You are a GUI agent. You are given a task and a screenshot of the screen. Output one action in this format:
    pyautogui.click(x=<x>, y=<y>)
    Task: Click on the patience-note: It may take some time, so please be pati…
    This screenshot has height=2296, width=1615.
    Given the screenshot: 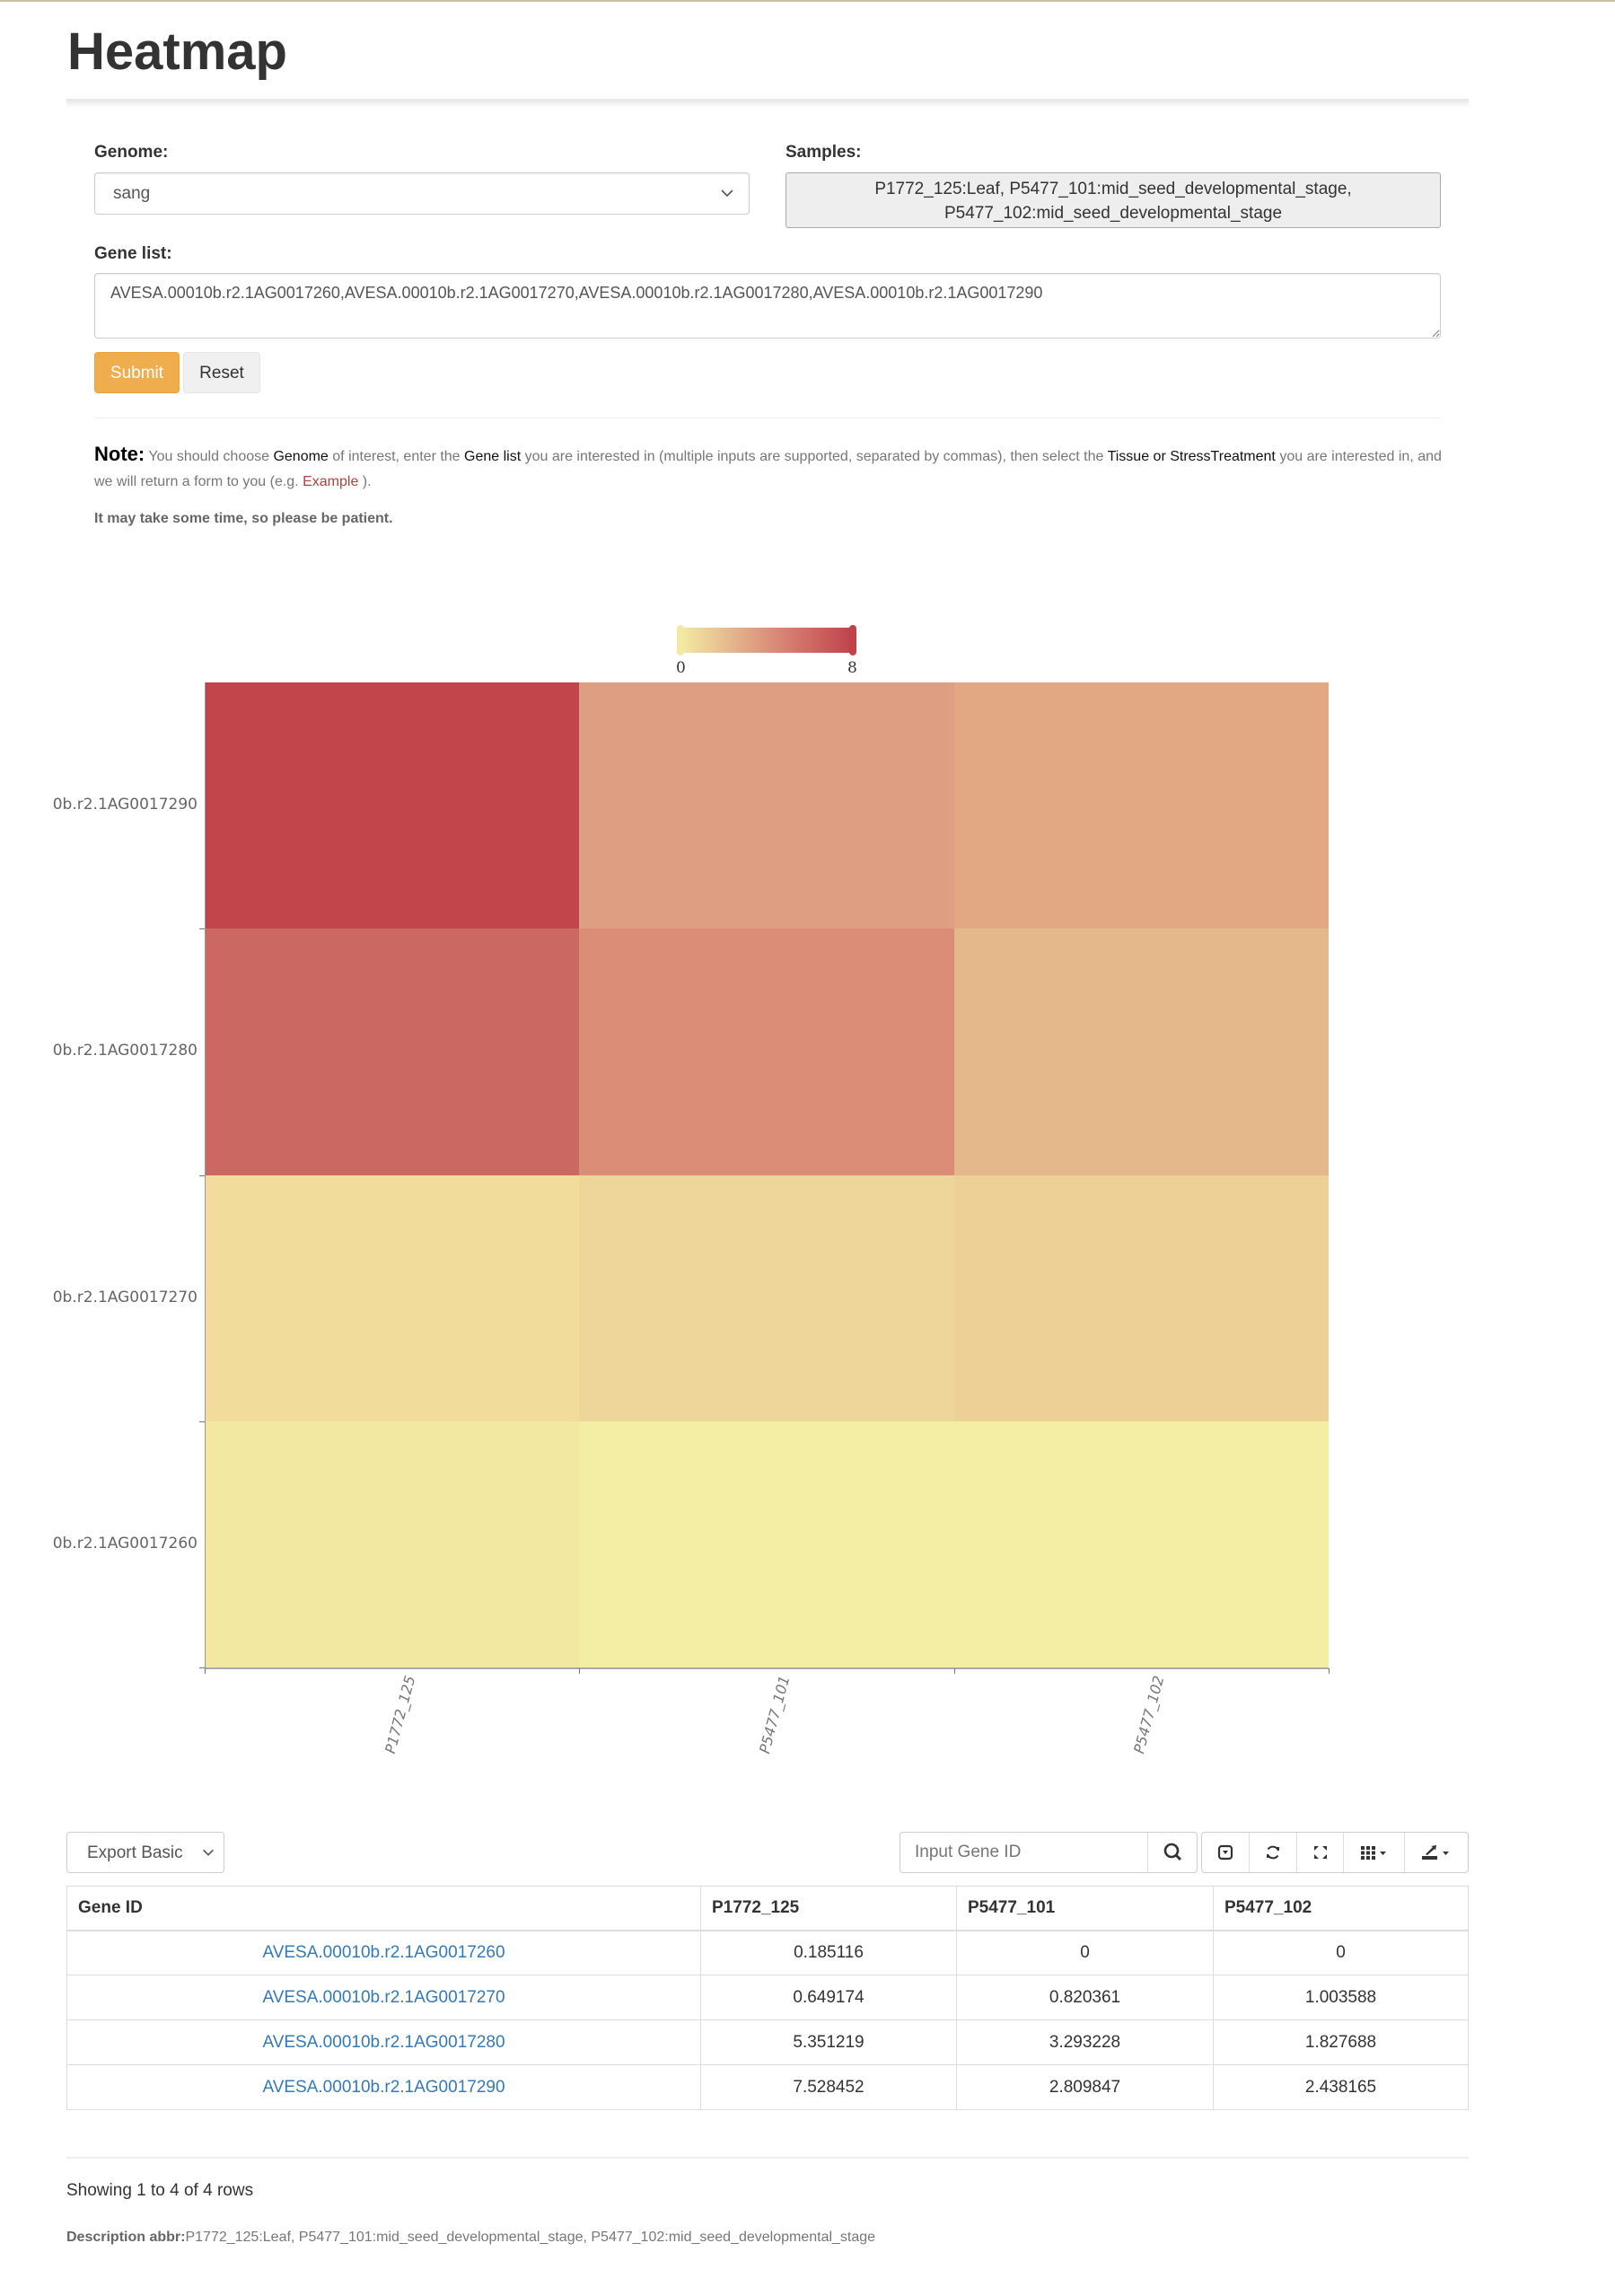 What is the action you would take?
    pyautogui.click(x=243, y=518)
    